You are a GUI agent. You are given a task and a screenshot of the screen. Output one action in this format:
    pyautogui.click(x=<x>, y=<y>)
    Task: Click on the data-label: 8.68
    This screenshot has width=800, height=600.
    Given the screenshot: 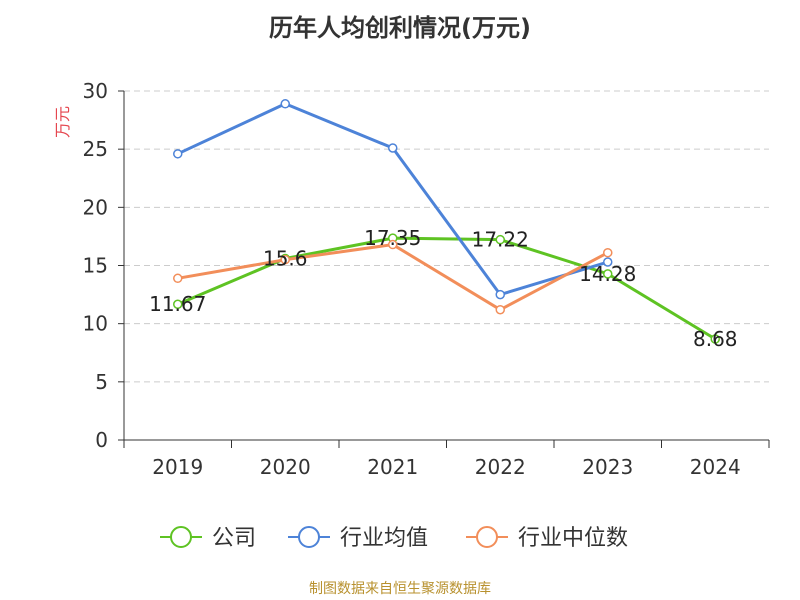 What is the action you would take?
    pyautogui.click(x=715, y=339)
    